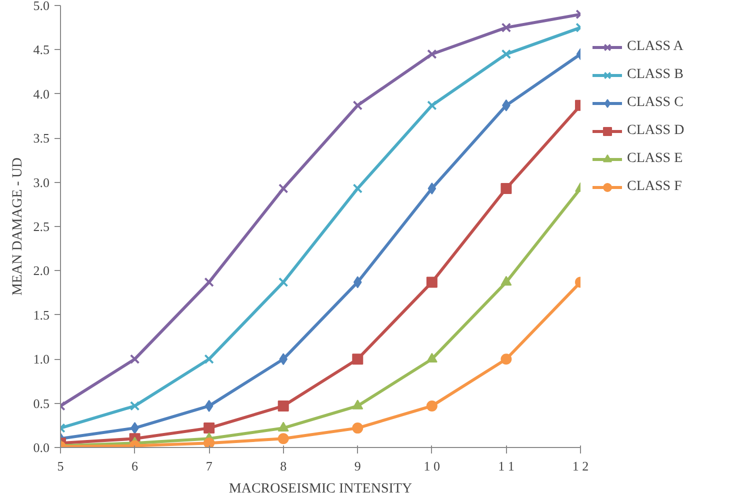 Image resolution: width=732 pixels, height=499 pixels. Describe the element at coordinates (41, 182) in the screenshot. I see `y-tick-label: 3.0` at that location.